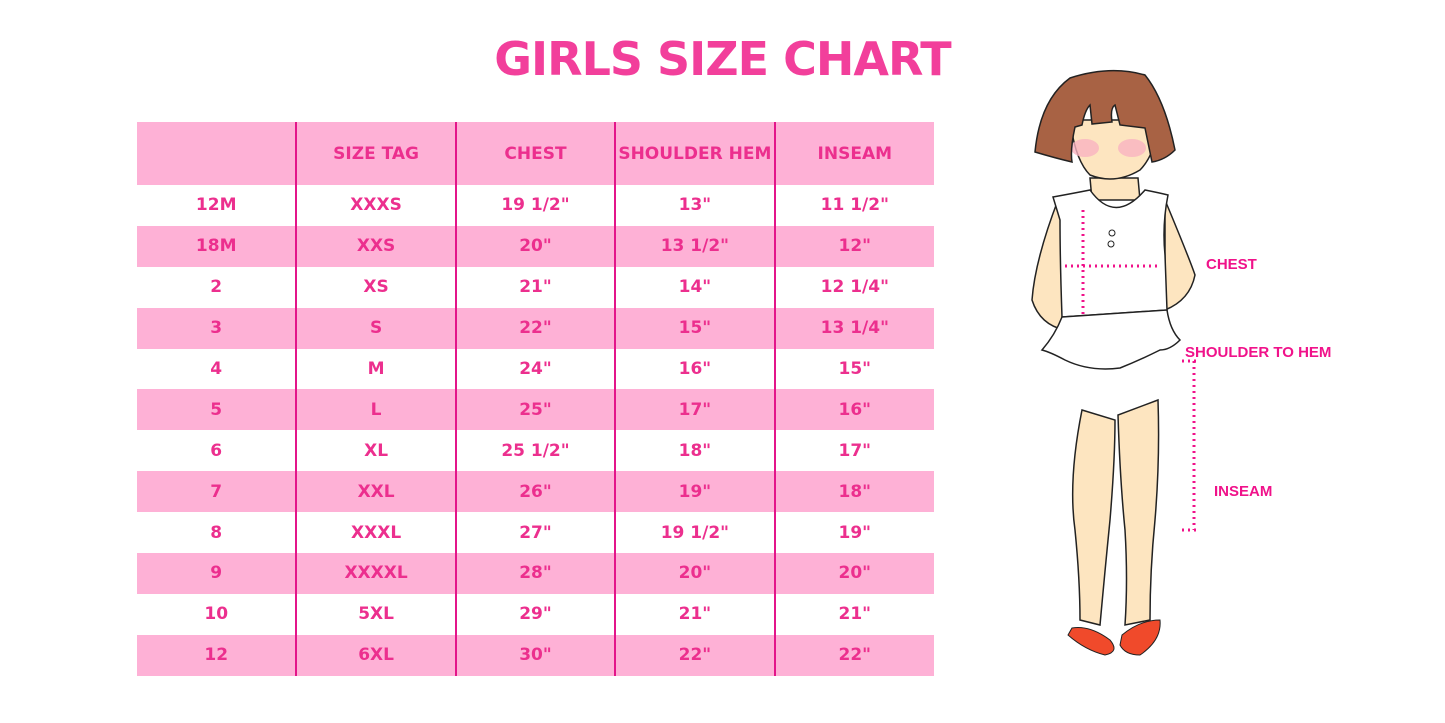  I want to click on table-cell: 10, so click(216, 614).